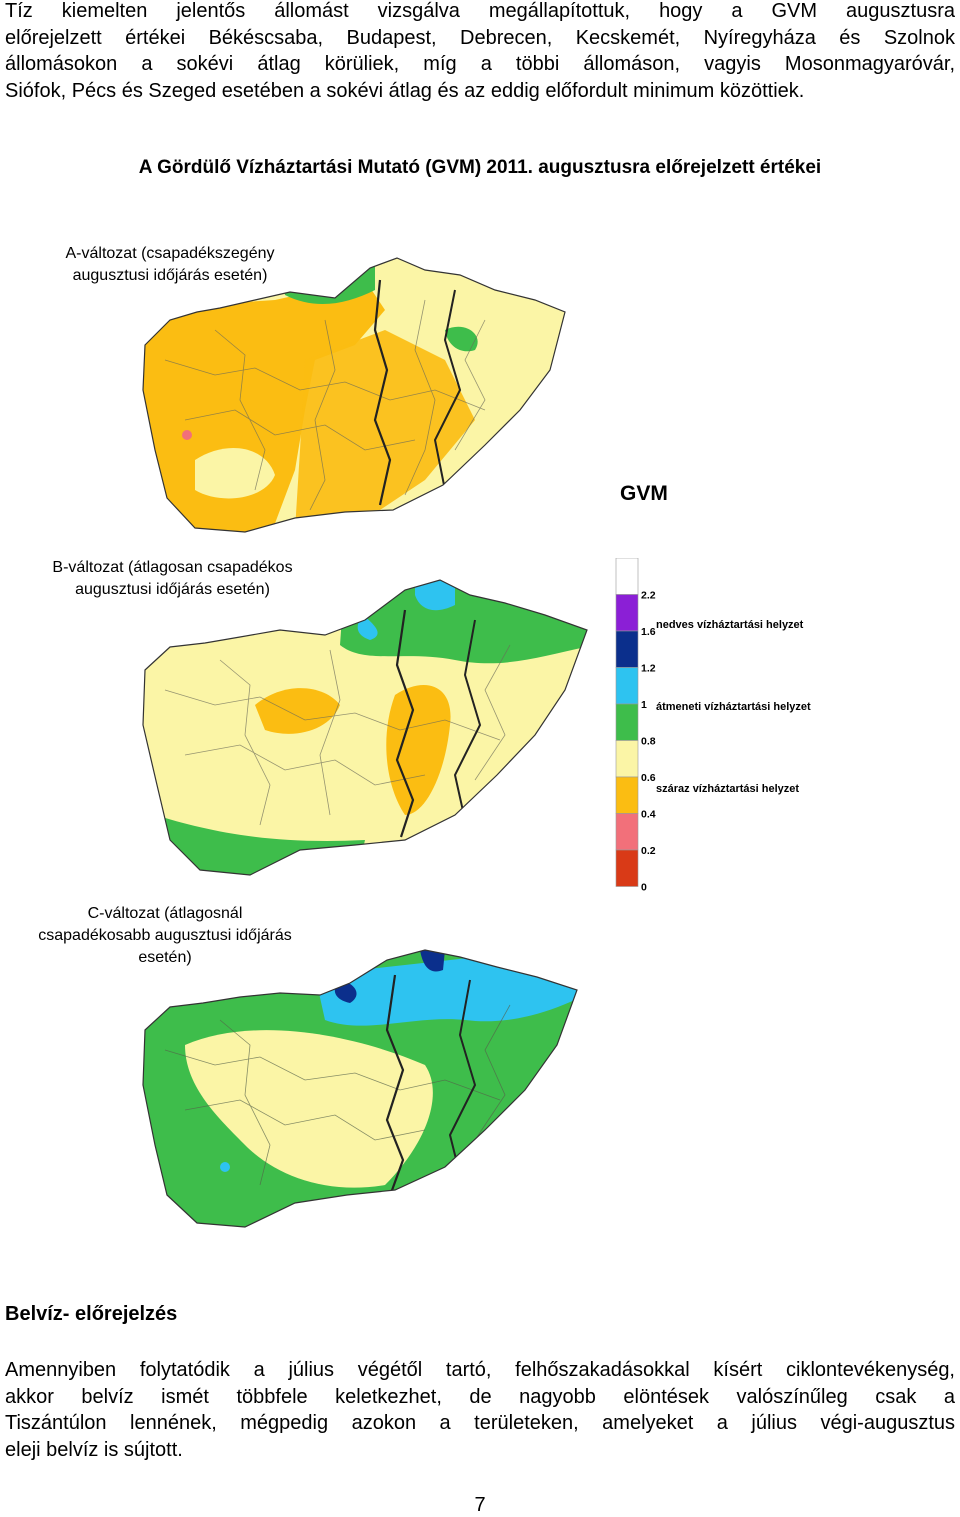 The height and width of the screenshot is (1517, 960). I want to click on legend-class-wet: nedves vízháztartási helyzet, so click(730, 625).